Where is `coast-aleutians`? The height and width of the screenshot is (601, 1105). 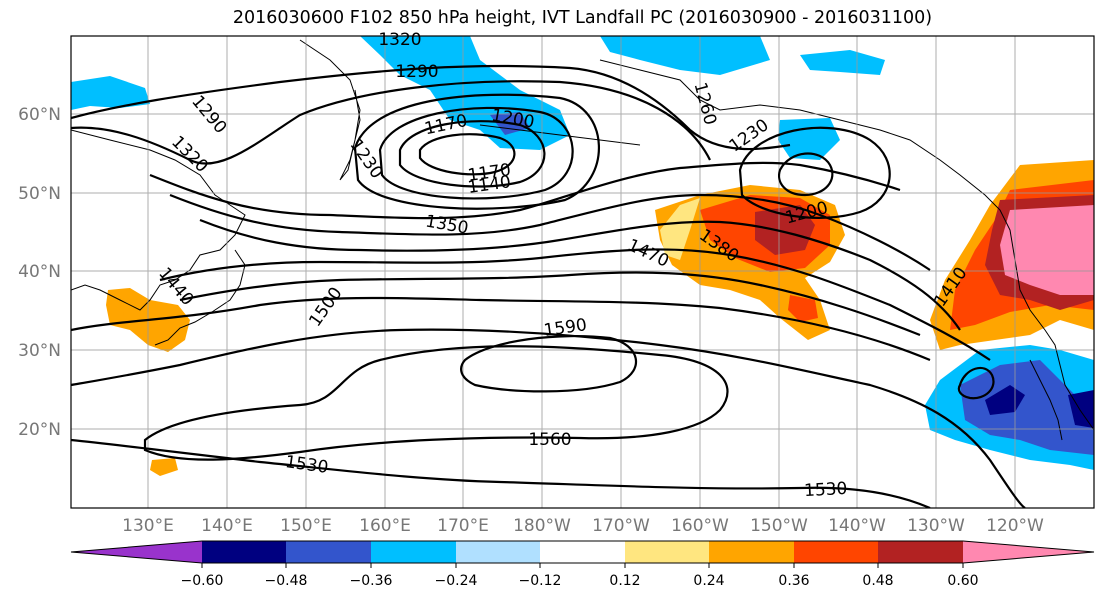 coast-aleutians is located at coordinates (560, 135).